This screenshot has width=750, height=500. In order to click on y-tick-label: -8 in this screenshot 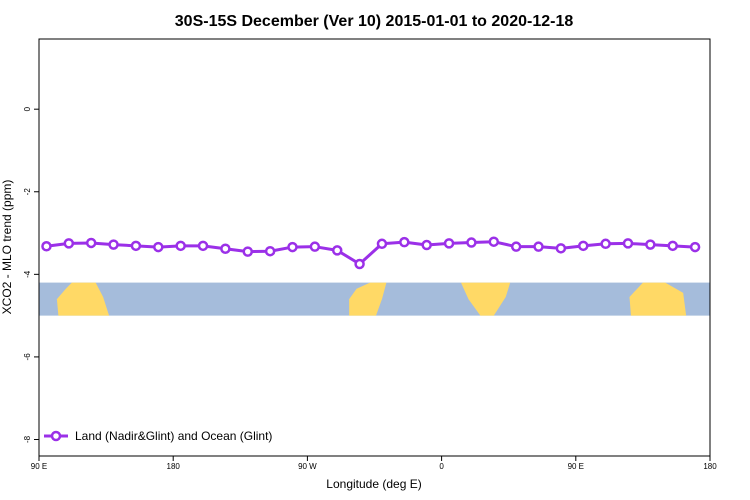, I will do `click(27, 439)`.